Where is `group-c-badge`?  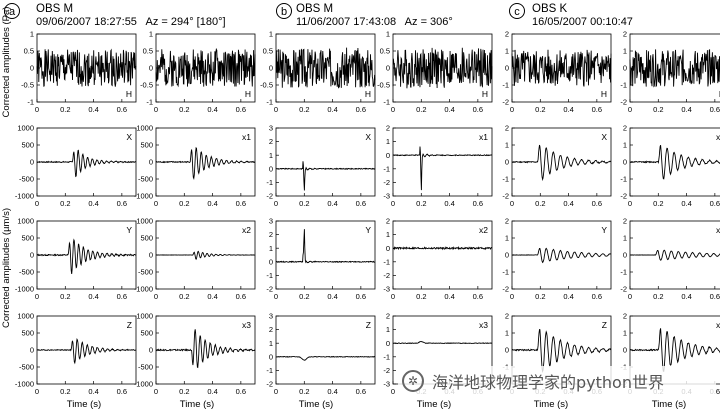
group-c-badge is located at coordinates (517, 11).